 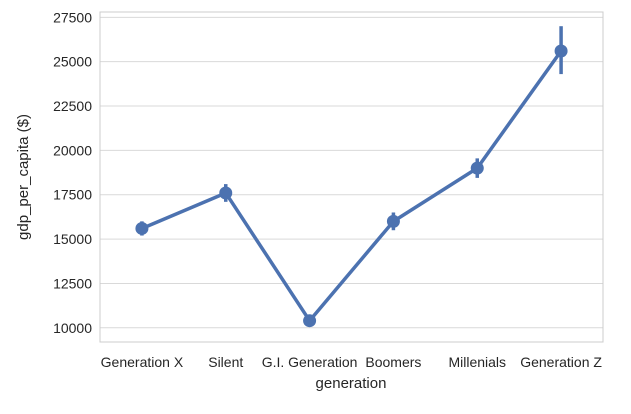 I want to click on y-axis-label: gdp_per_capita ($), so click(x=23, y=177).